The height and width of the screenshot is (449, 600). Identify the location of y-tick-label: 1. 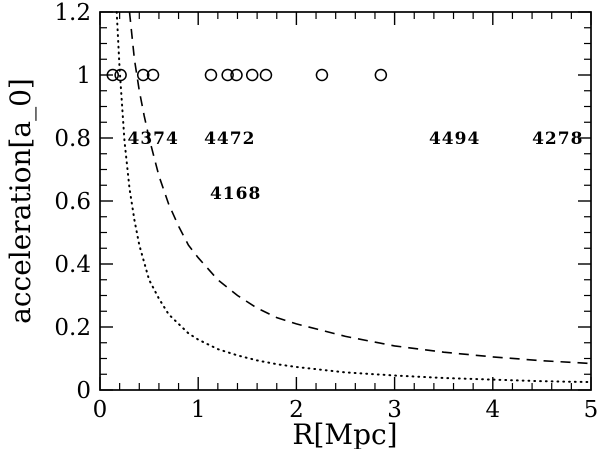
(83, 76).